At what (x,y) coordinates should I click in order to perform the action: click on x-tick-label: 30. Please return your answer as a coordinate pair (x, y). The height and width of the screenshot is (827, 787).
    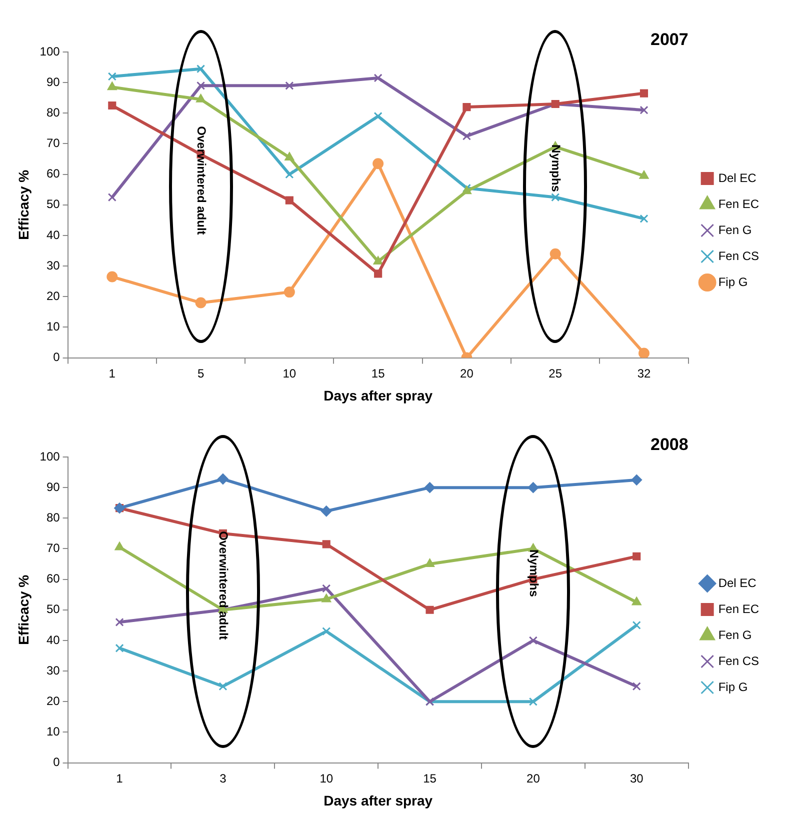
    Looking at the image, I should click on (637, 778).